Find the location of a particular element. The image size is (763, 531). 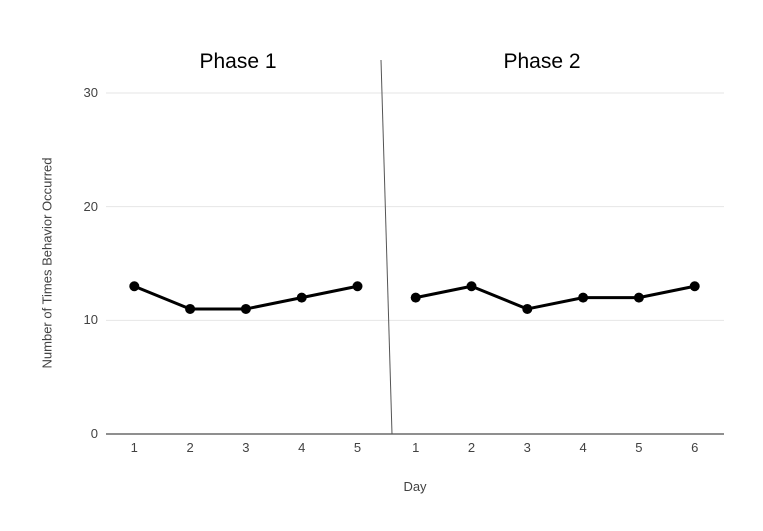

x-axis-title: Day is located at coordinates (415, 486).